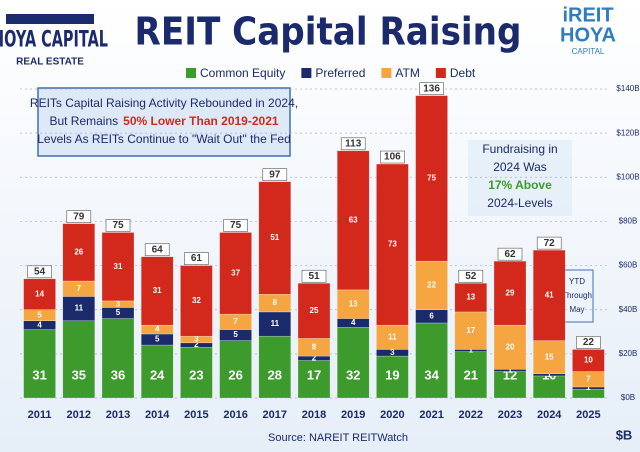  I want to click on total-label: 64, so click(158, 249).